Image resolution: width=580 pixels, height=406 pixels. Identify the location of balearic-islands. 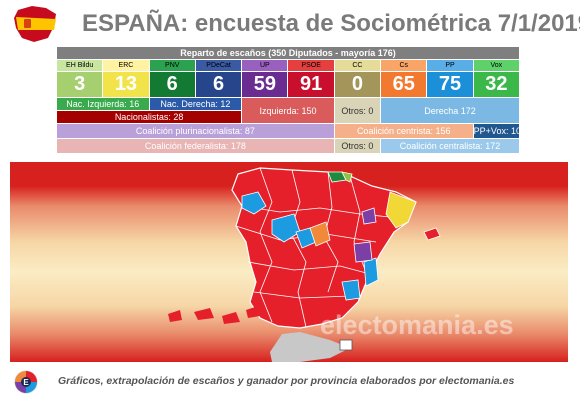
(432, 234).